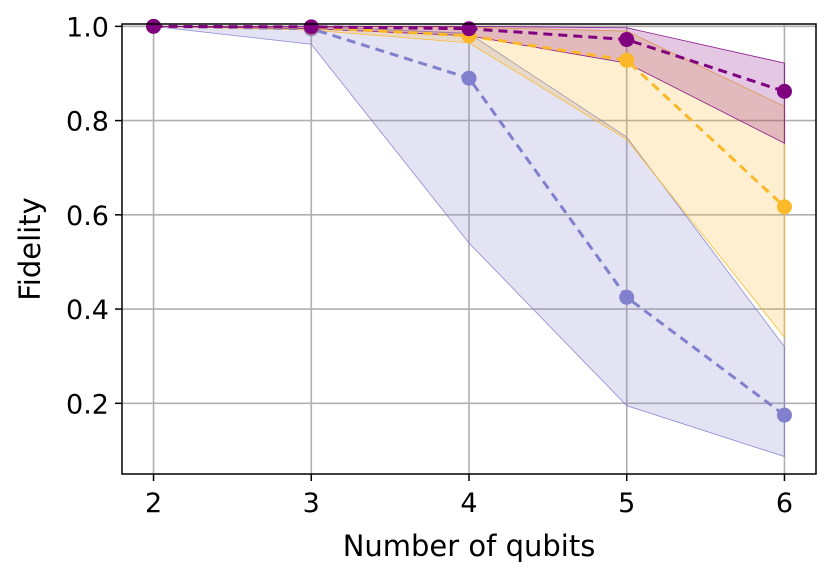 Image resolution: width=831 pixels, height=577 pixels. What do you see at coordinates (784, 503) in the screenshot?
I see `x-tick-label: 6` at bounding box center [784, 503].